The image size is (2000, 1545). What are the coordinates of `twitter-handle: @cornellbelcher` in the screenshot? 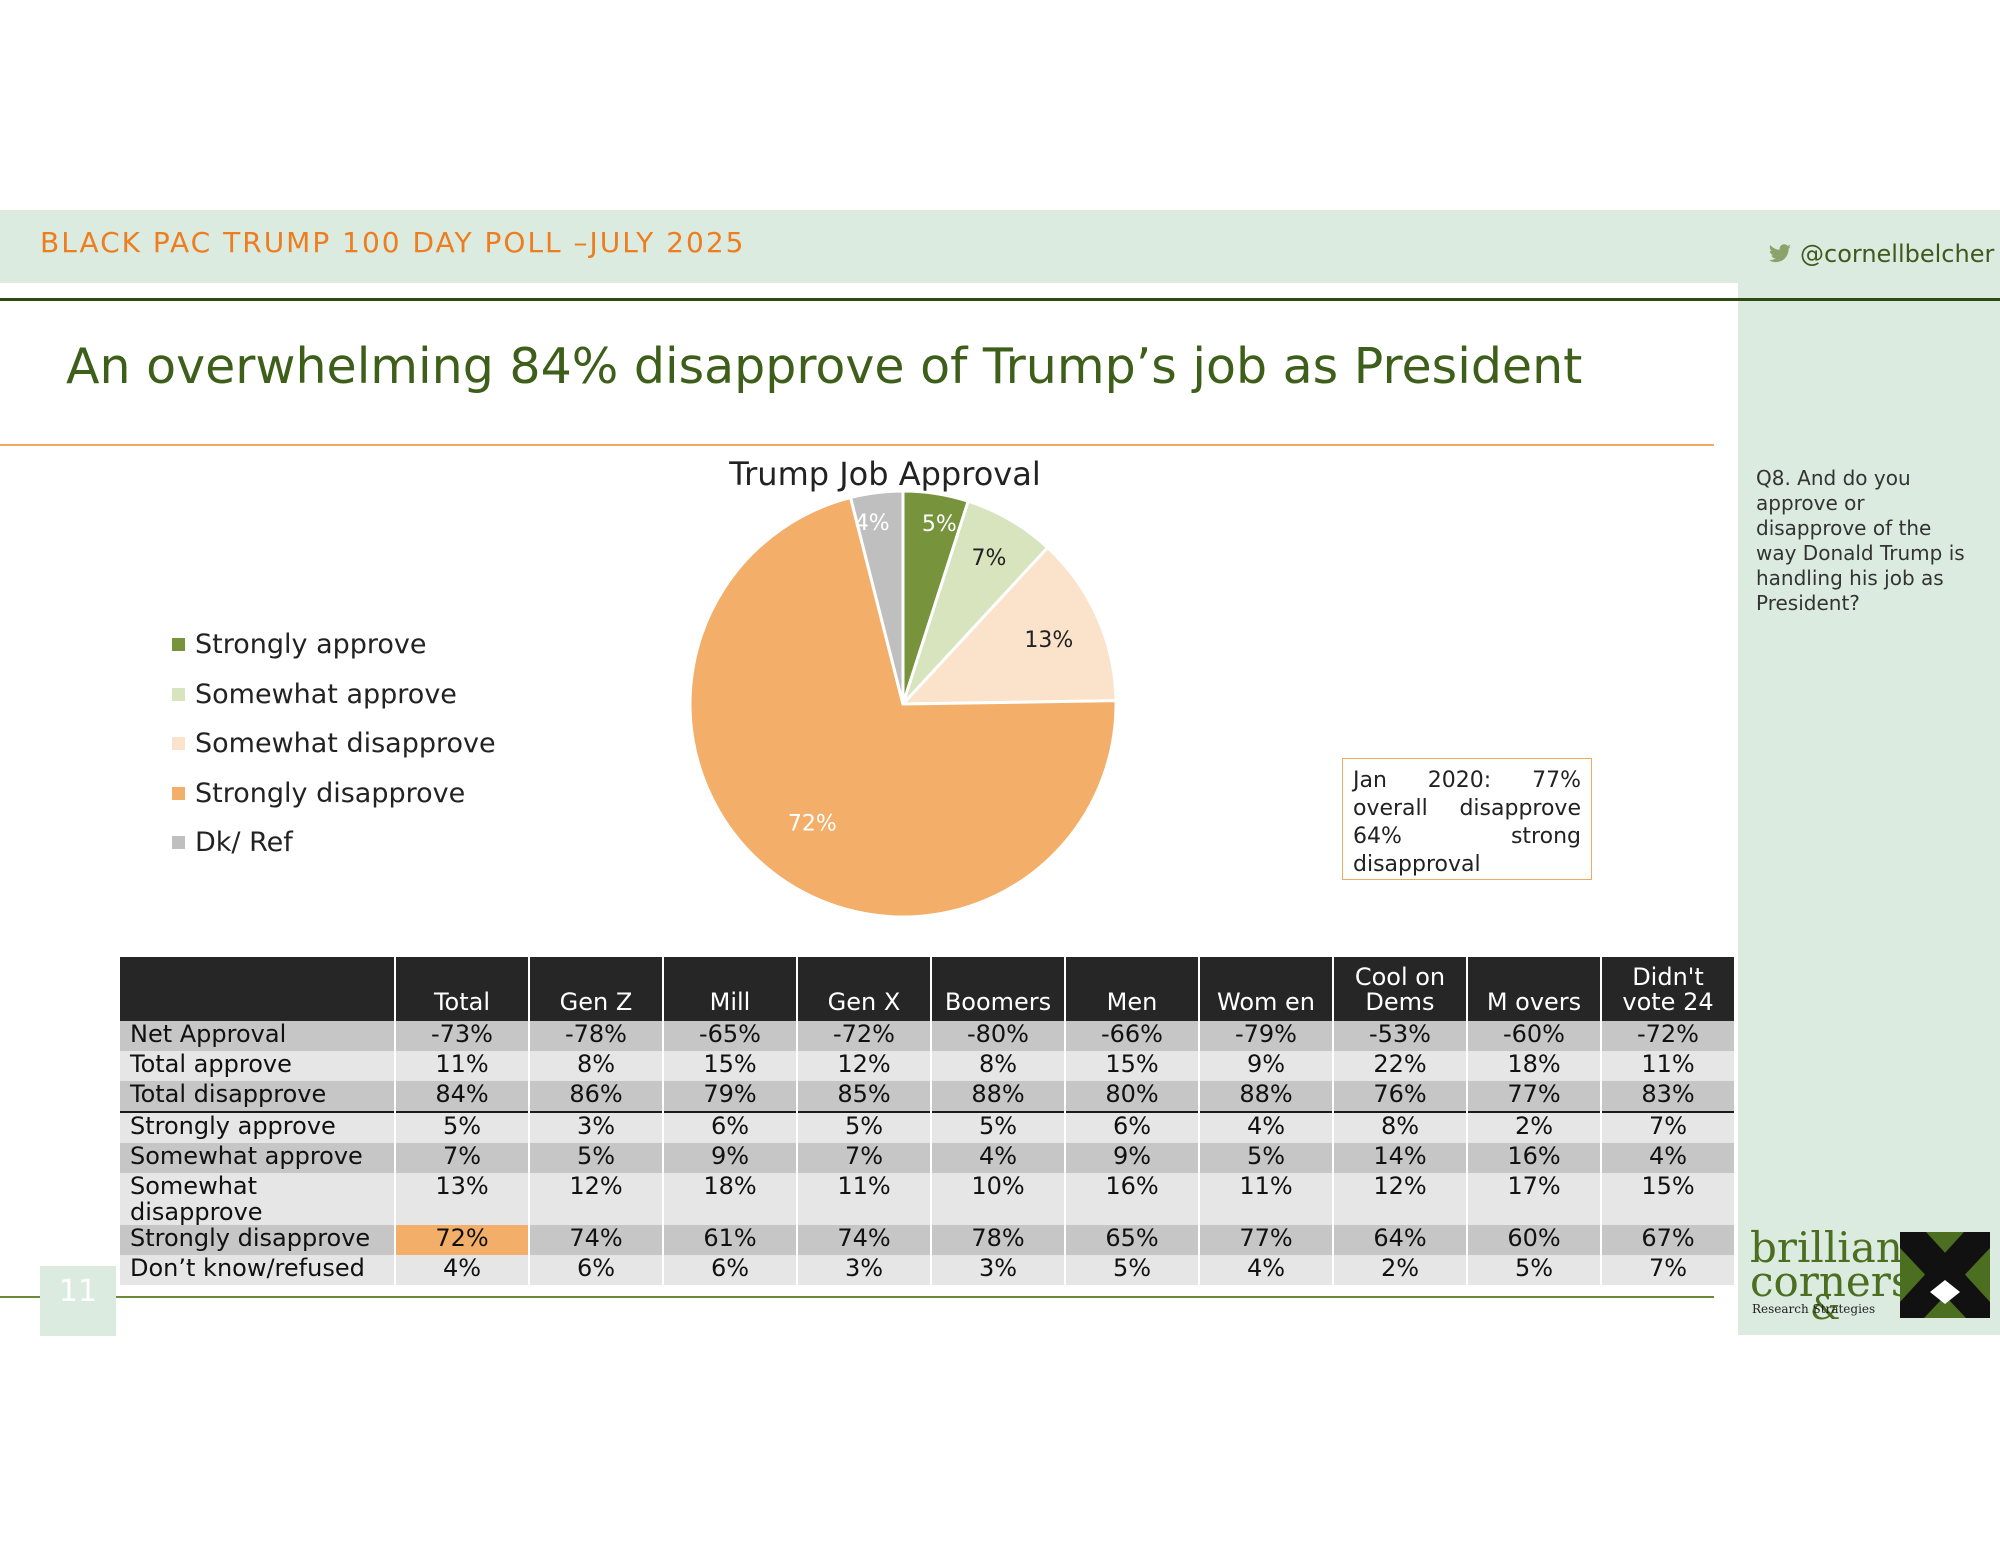 It's located at (1881, 254).